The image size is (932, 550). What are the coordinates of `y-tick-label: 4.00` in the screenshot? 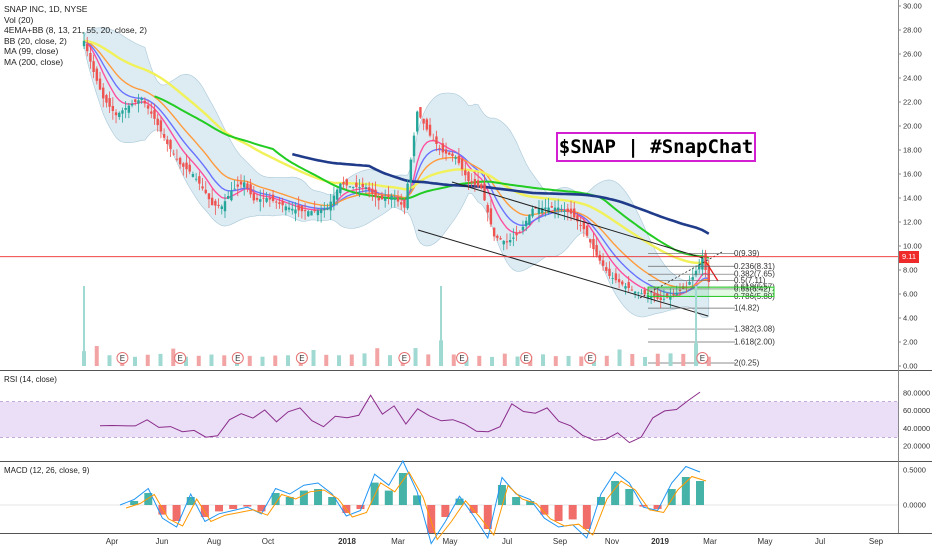 It's located at (910, 318).